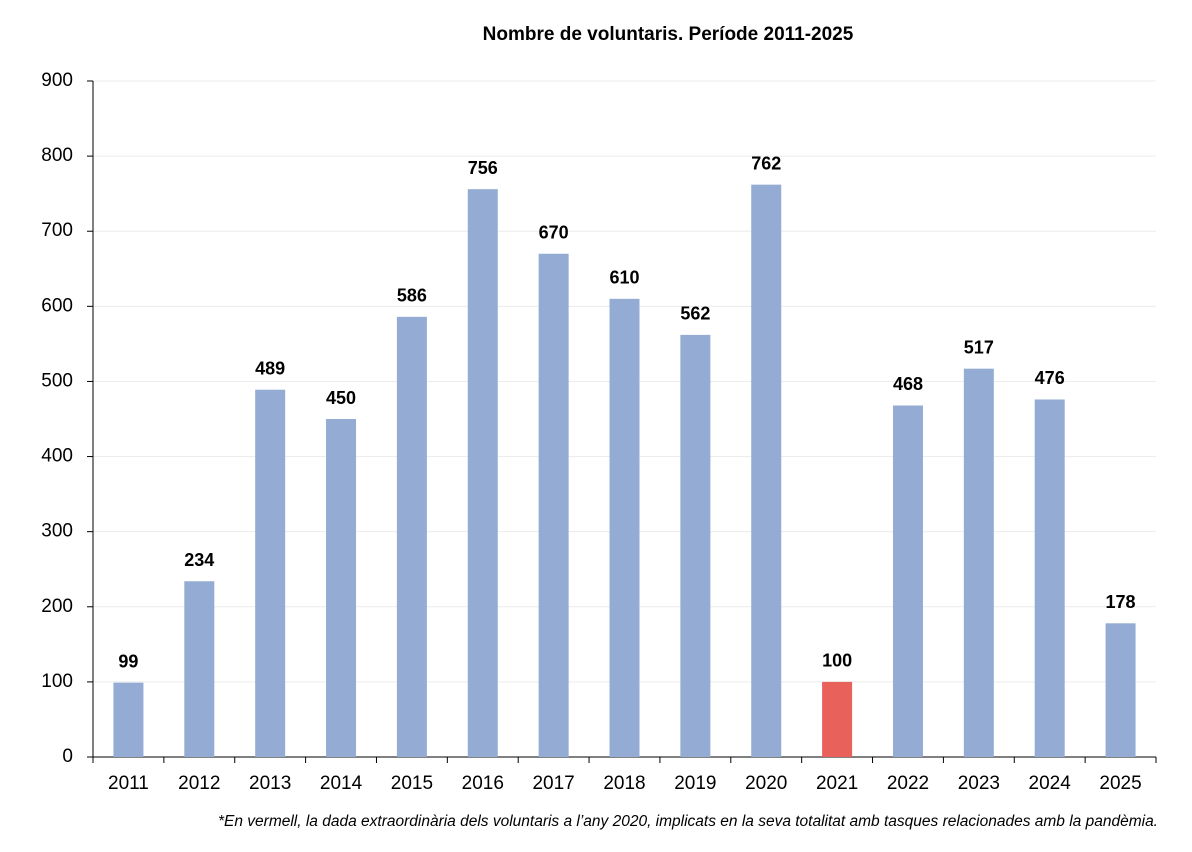 The image size is (1192, 852). I want to click on x-tick-label: 2024, so click(1050, 783).